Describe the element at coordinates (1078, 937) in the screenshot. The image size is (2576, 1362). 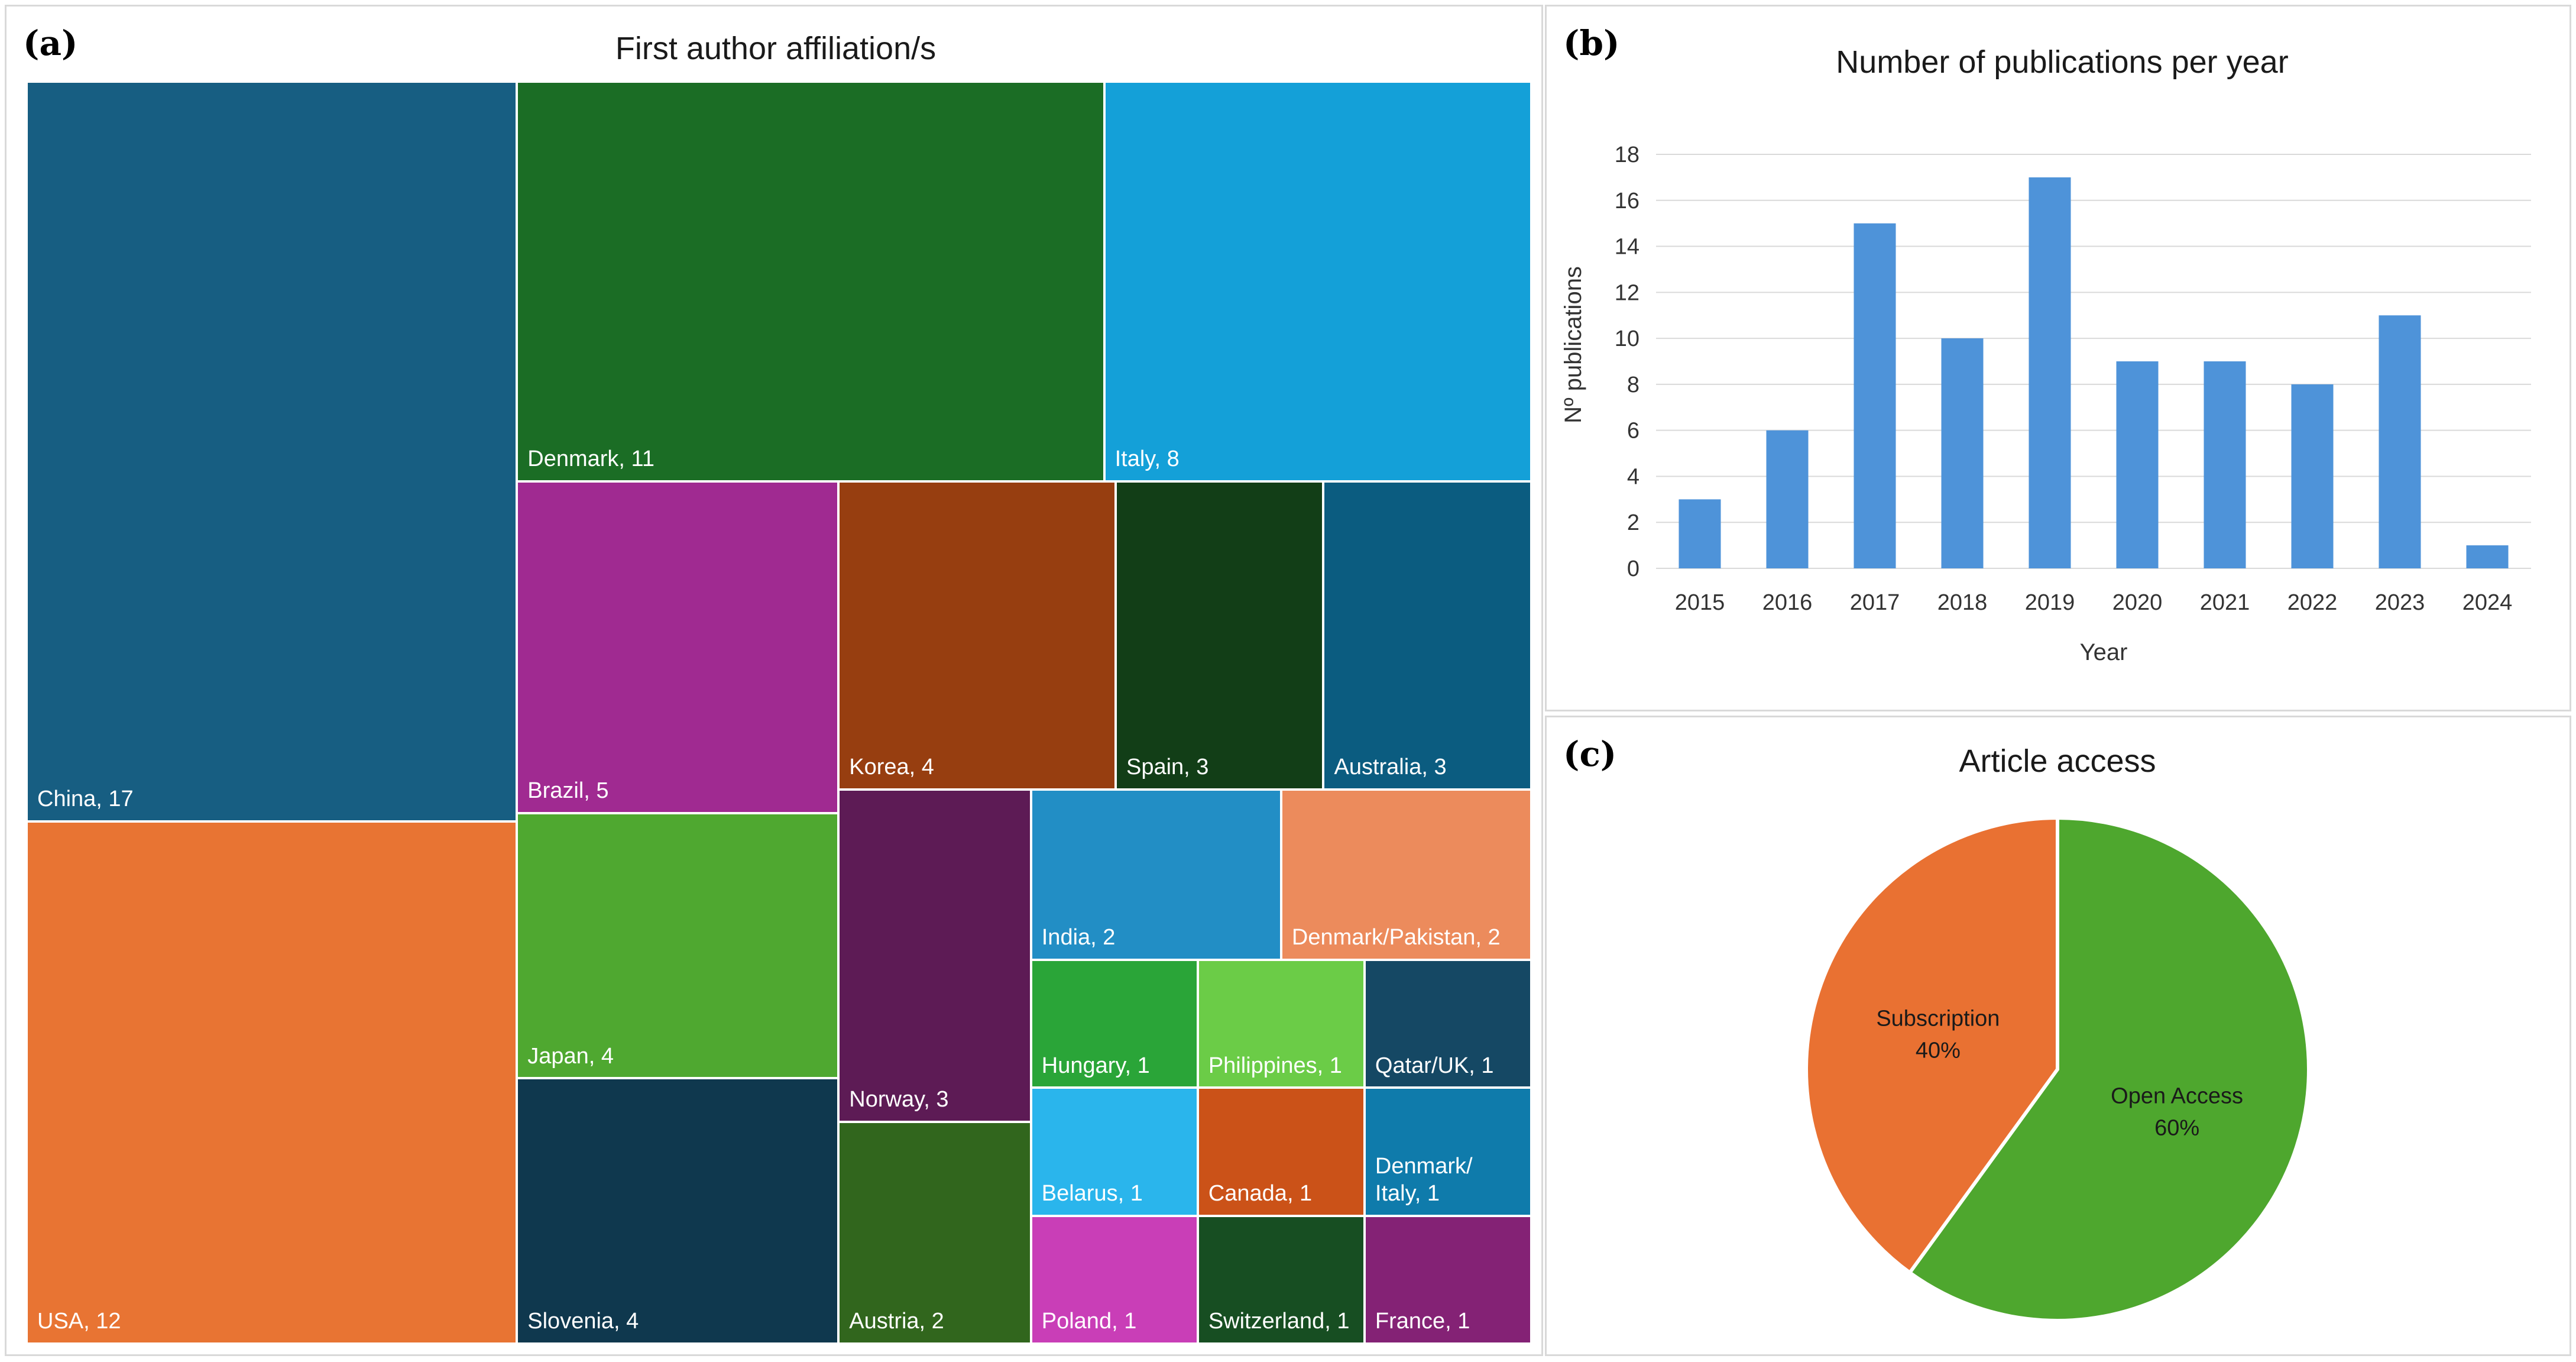
I see `treemap-label-india: India, 2` at that location.